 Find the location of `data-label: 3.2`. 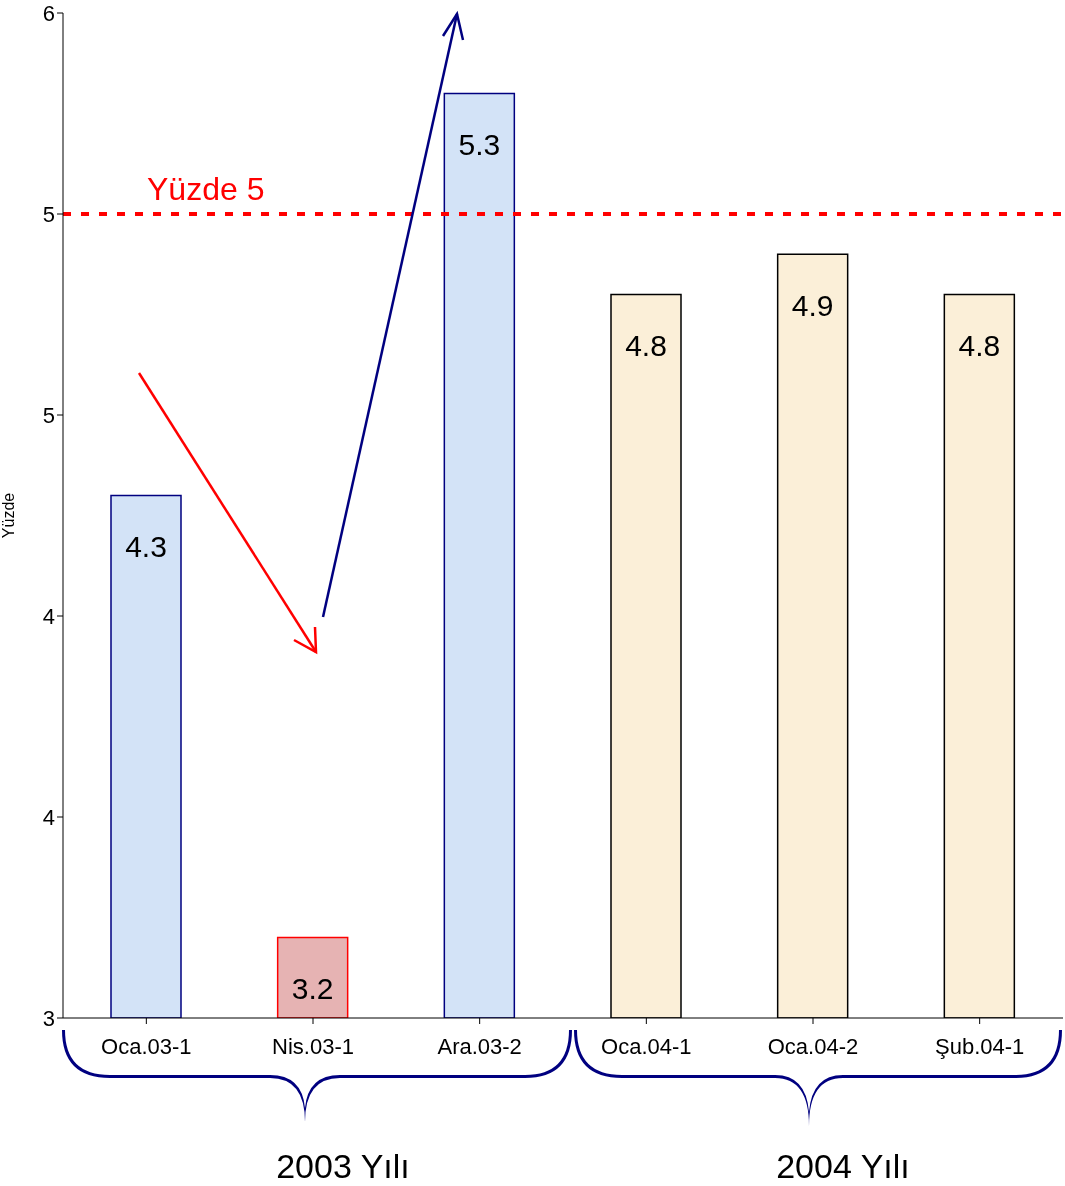

data-label: 3.2 is located at coordinates (312, 988).